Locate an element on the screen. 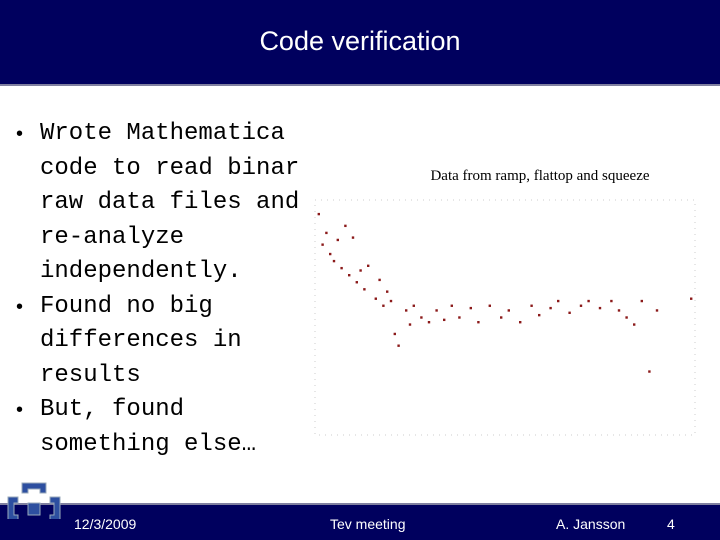 The image size is (720, 540). footer-author: A. Jansson is located at coordinates (591, 524).